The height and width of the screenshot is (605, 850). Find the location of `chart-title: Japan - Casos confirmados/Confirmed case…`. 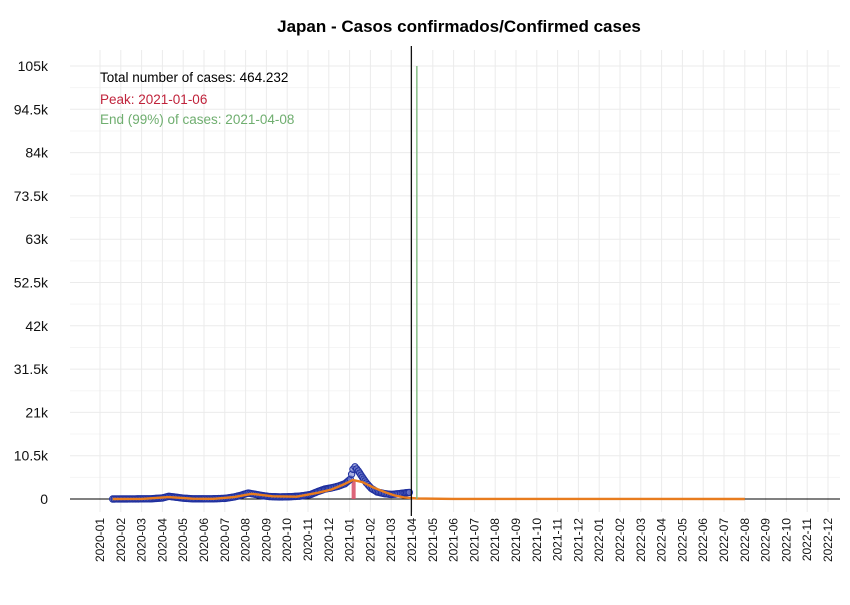

chart-title: Japan - Casos confirmados/Confirmed case… is located at coordinates (459, 26).